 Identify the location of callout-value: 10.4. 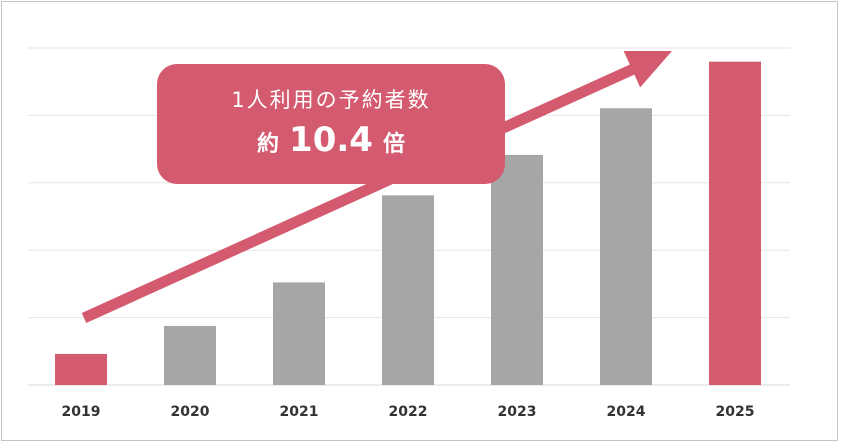
(331, 140).